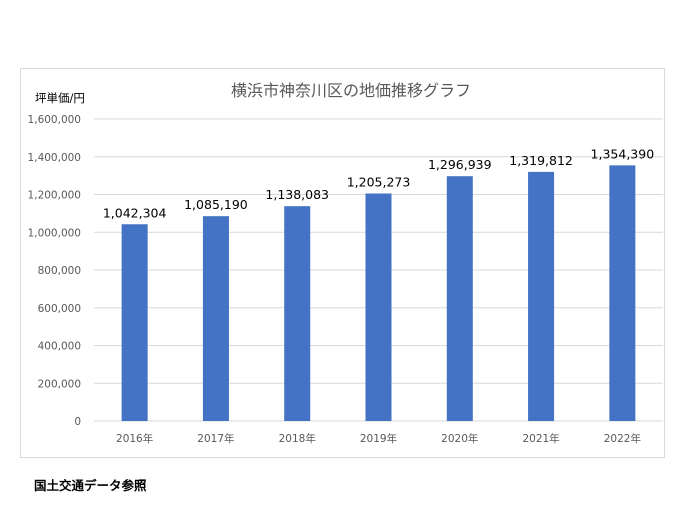 This screenshot has width=700, height=525. I want to click on x-tick-label: 2019年, so click(378, 438).